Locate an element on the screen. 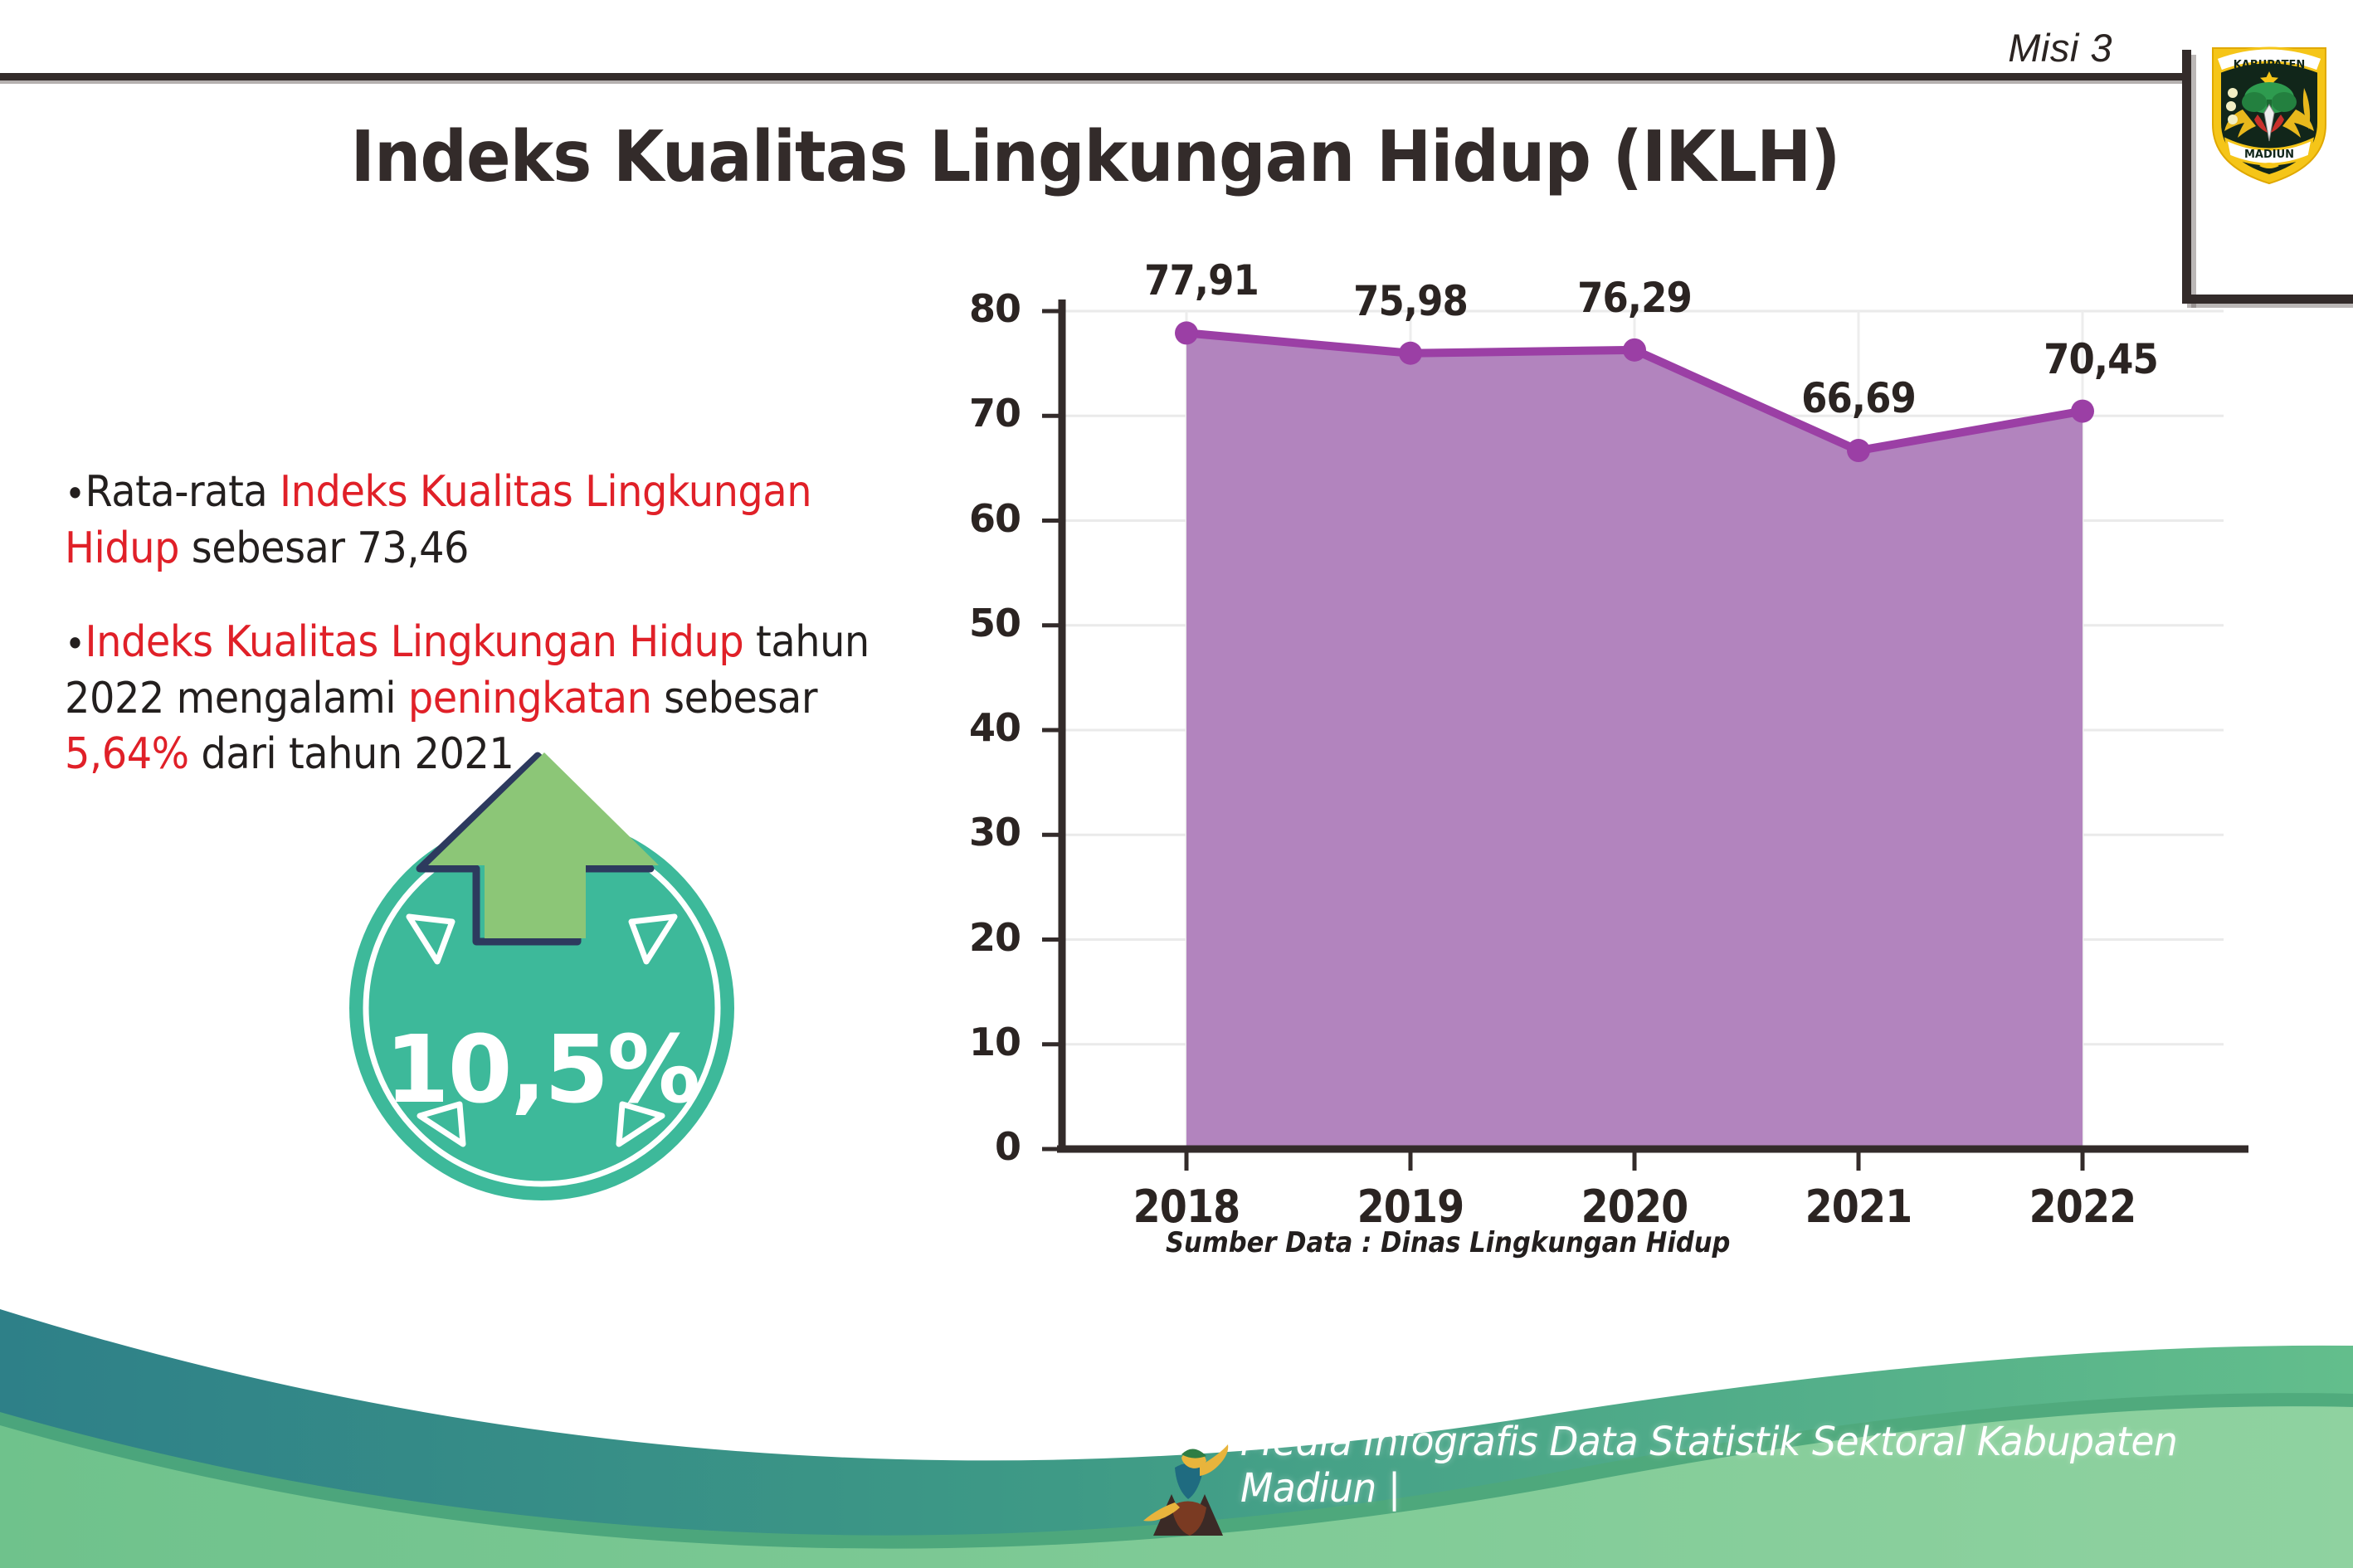  arrow-outline is located at coordinates (535, 849).